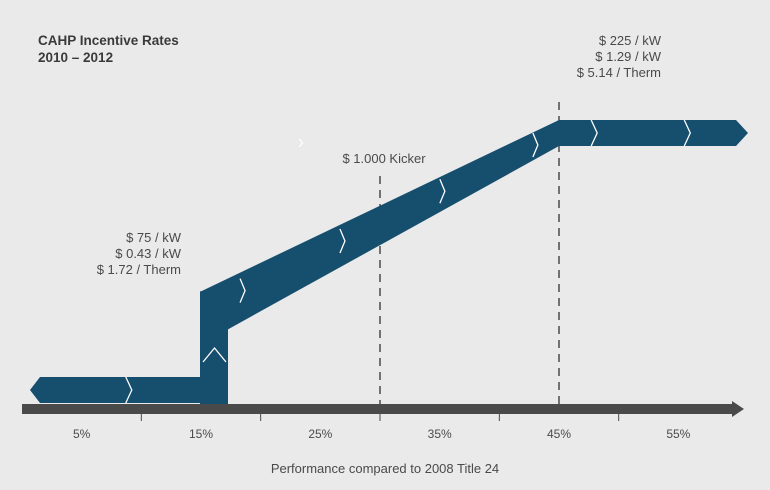  What do you see at coordinates (82, 434) in the screenshot?
I see `x-tick-label-5: 5%` at bounding box center [82, 434].